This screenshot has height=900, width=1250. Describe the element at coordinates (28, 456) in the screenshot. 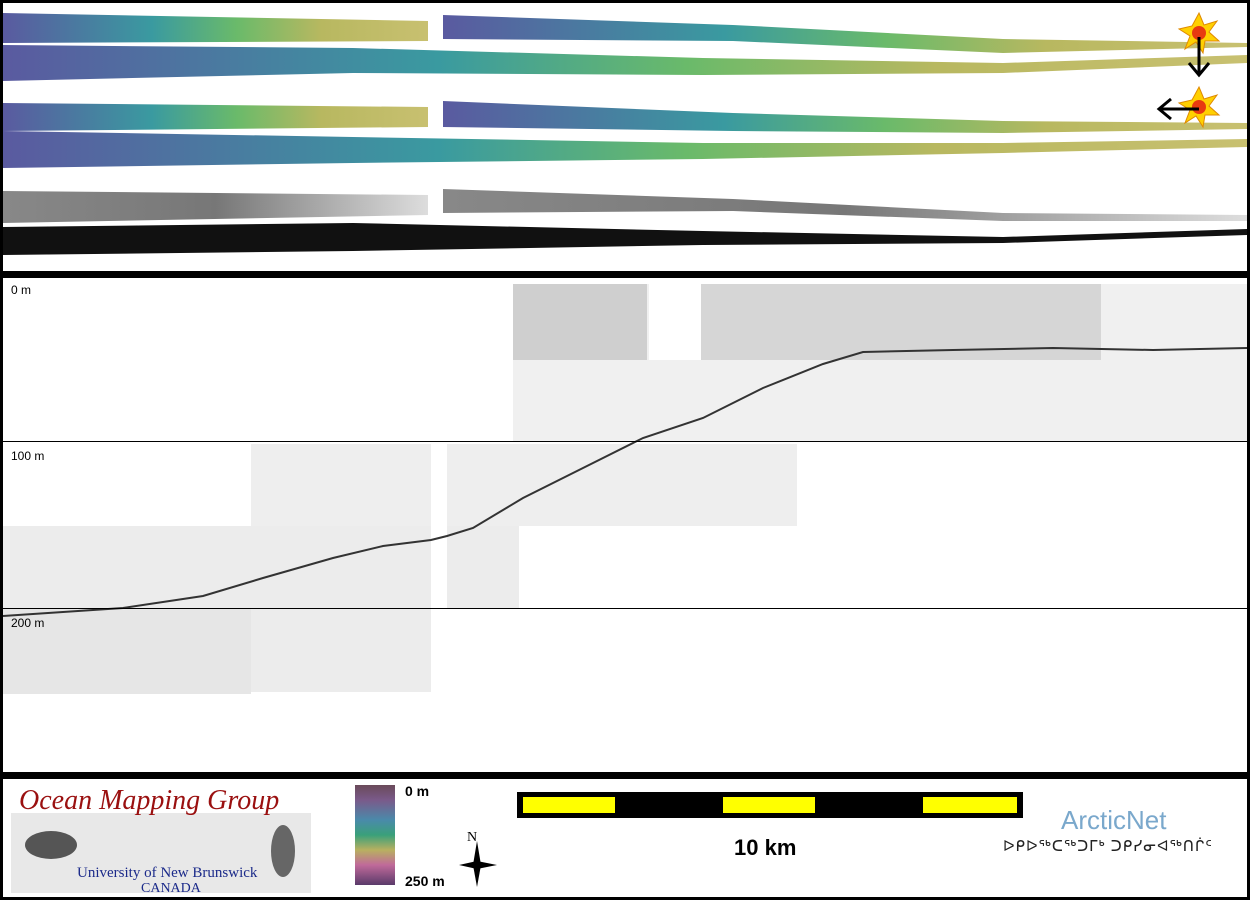

I see `depth-label-100: 100 m` at that location.